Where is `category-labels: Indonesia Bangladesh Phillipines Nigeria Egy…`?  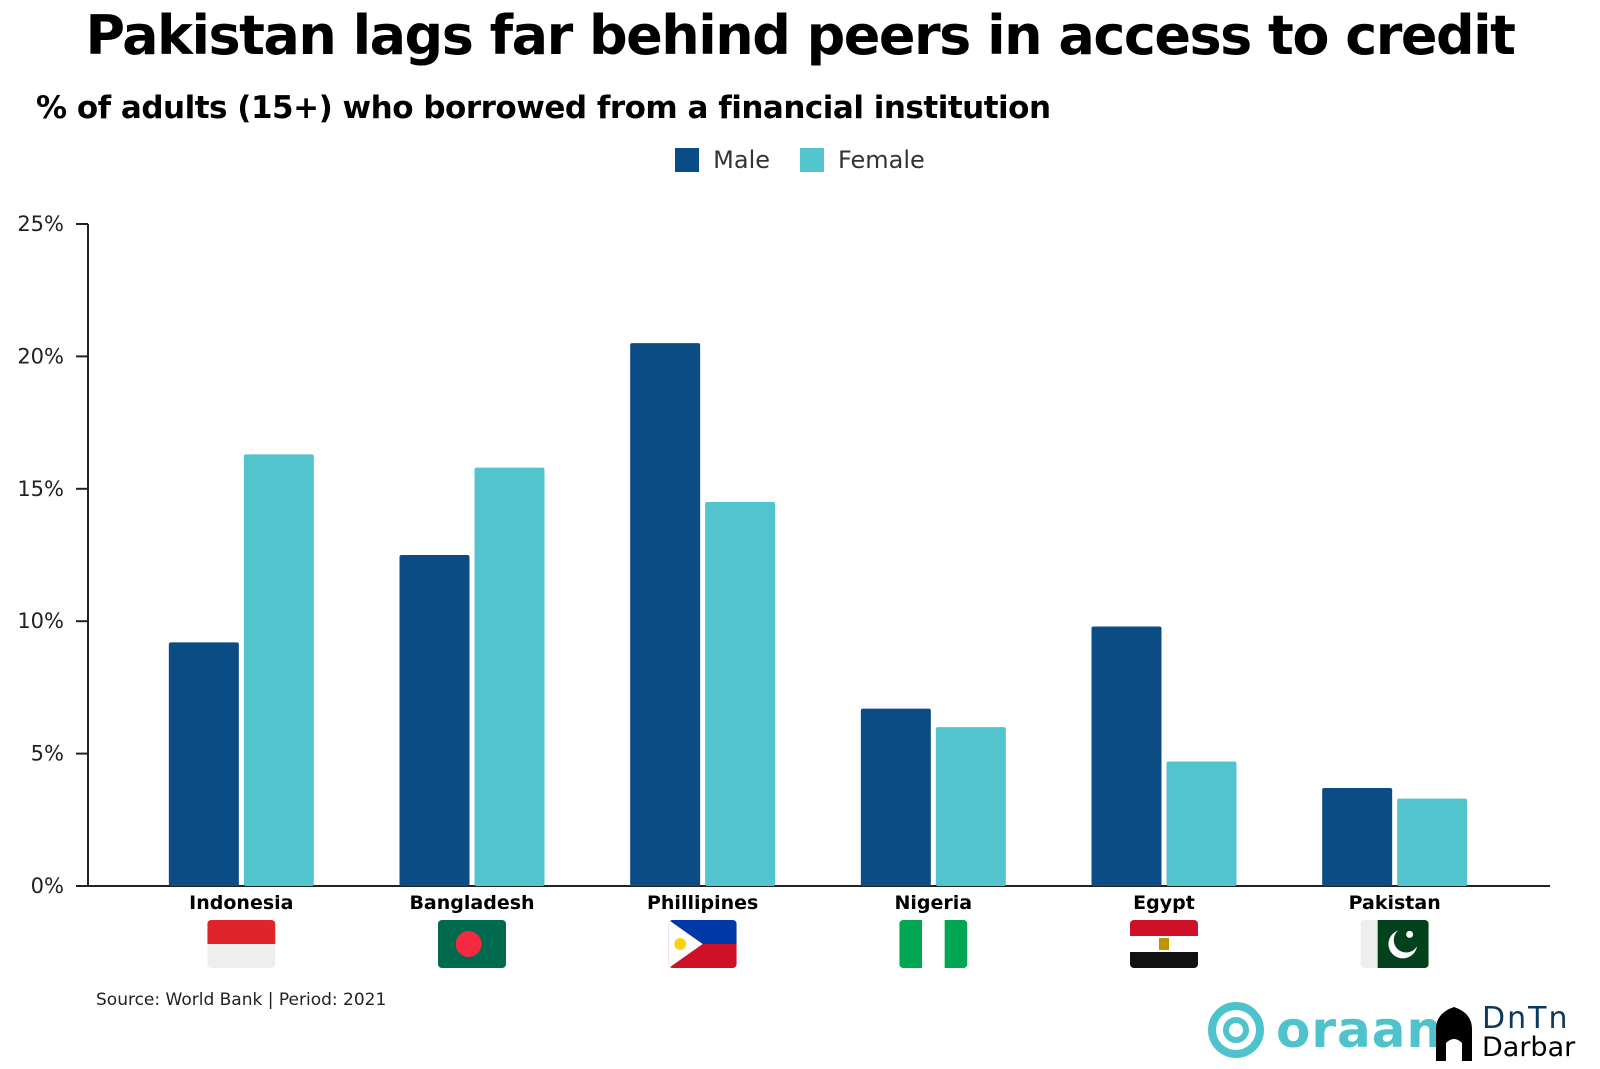 category-labels: Indonesia Bangladesh Phillipines Nigeria Egy… is located at coordinates (815, 903).